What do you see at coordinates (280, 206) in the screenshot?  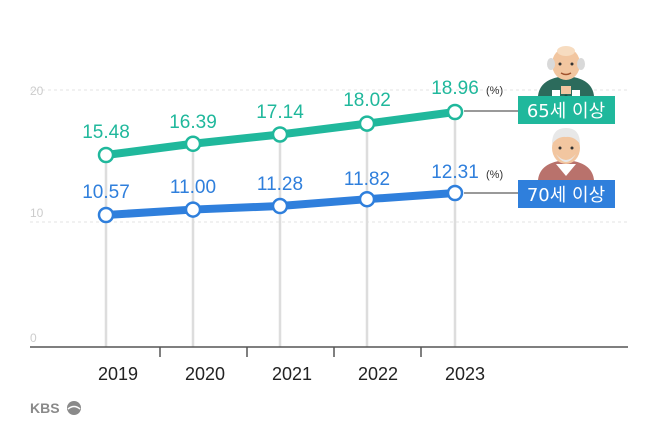 I see `data-point-70-2021` at bounding box center [280, 206].